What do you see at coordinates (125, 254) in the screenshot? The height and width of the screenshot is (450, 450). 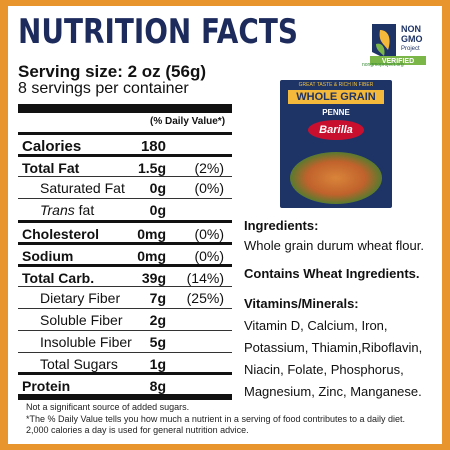 I see `row-sodium: Sodium 0mg (0%)` at bounding box center [125, 254].